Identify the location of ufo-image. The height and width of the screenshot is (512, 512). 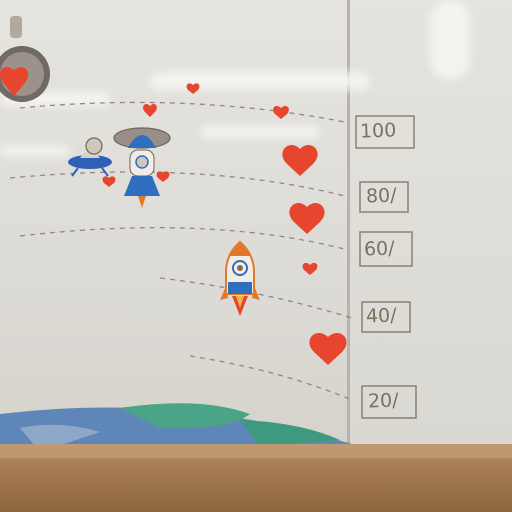
(90, 157).